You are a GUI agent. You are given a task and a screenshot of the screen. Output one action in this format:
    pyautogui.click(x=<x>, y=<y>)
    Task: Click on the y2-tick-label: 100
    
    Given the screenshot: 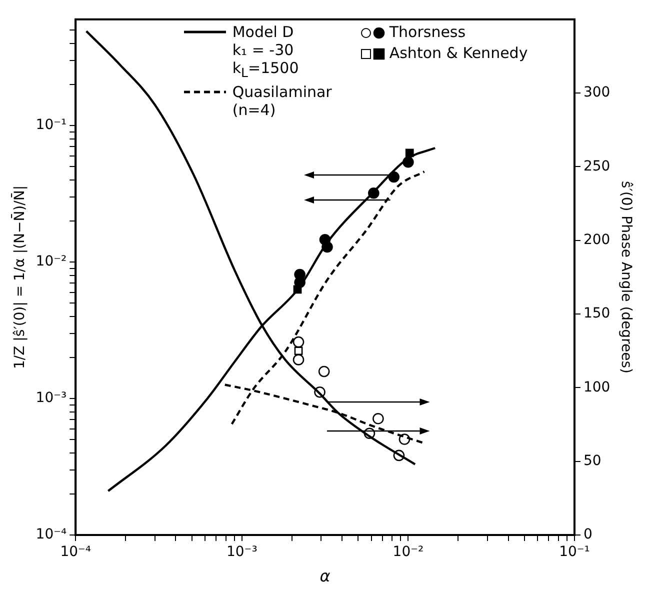 What is the action you would take?
    pyautogui.click(x=596, y=387)
    